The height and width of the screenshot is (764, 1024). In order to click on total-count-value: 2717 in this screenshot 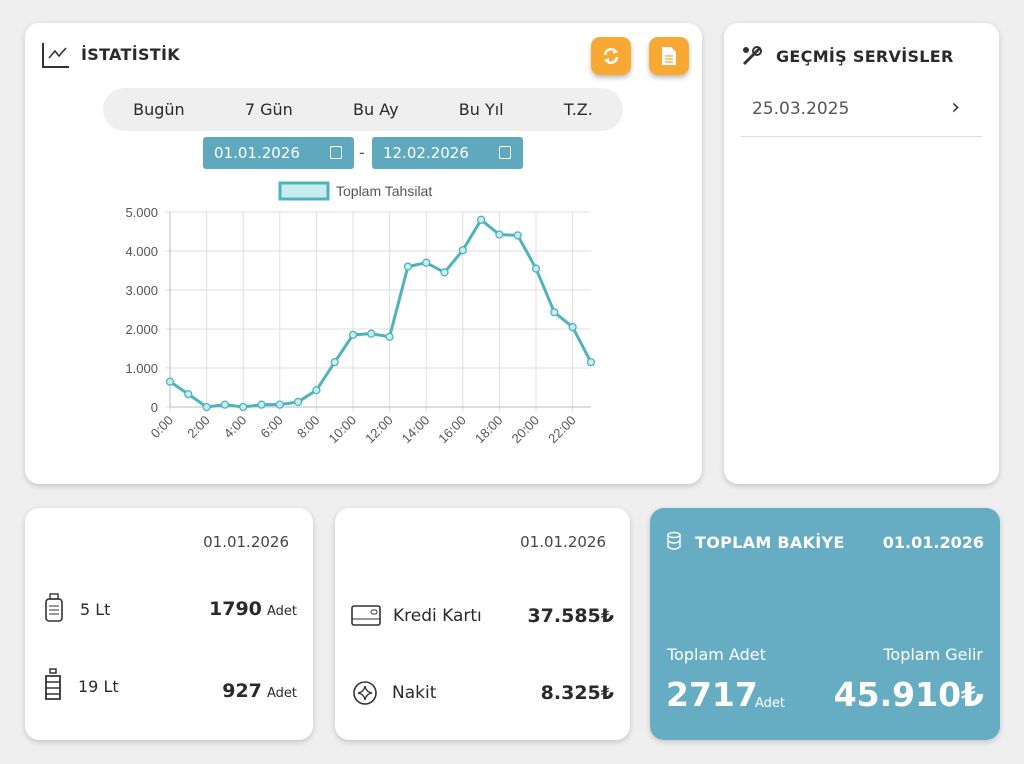, I will do `click(712, 694)`.